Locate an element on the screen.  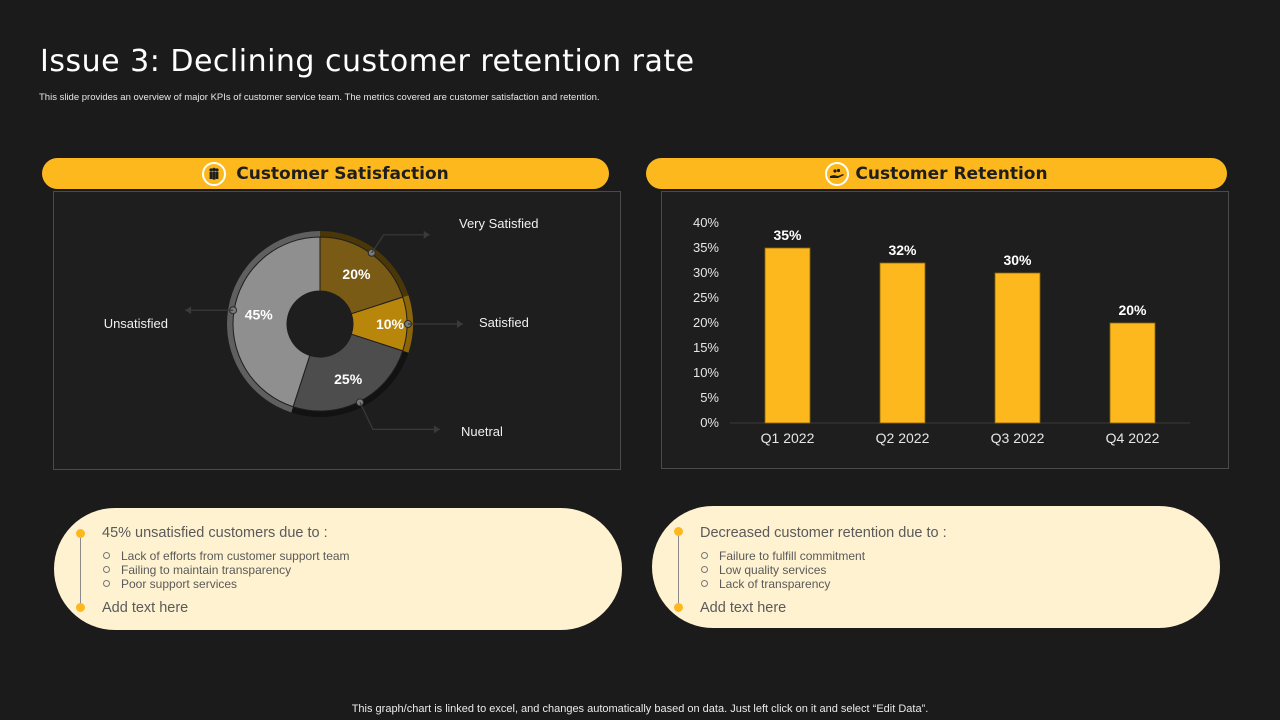
bar-q3-2022 is located at coordinates (1017, 348).